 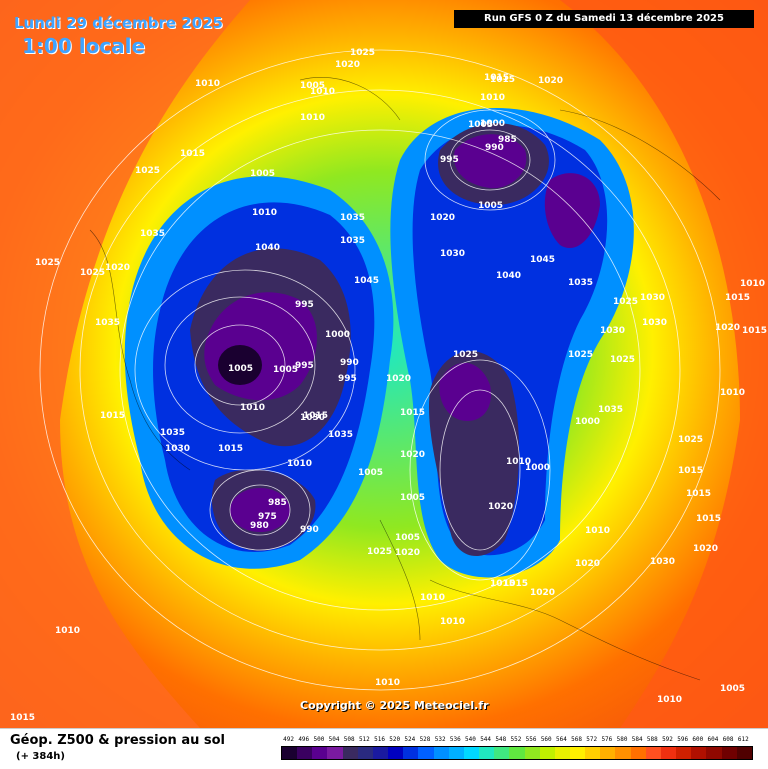 What do you see at coordinates (713, 739) in the screenshot?
I see `scale-label: 604` at bounding box center [713, 739].